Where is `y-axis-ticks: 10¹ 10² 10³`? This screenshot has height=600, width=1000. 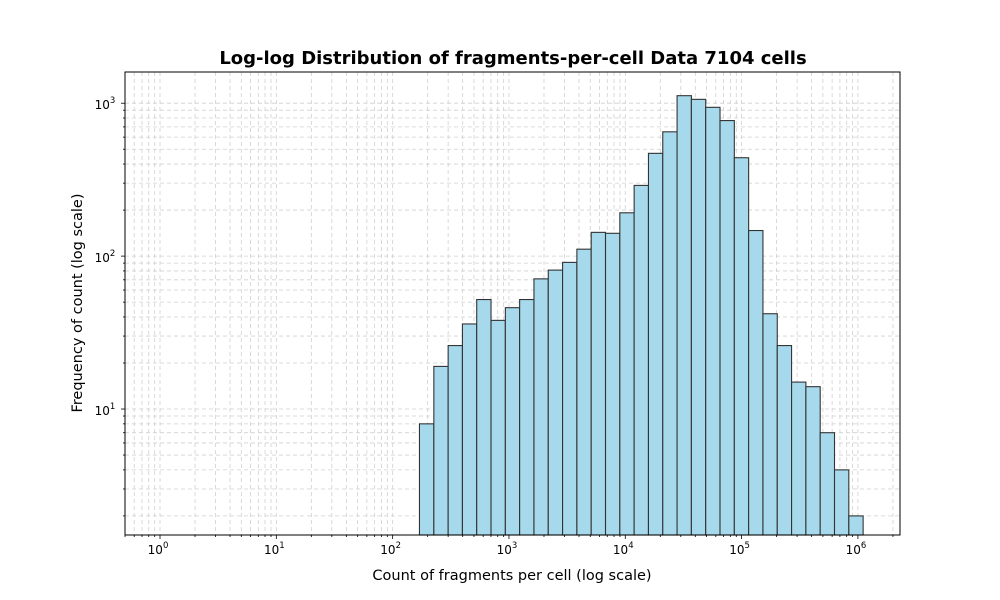
y-axis-ticks: 10¹ 10² 10³ is located at coordinates (110, 306).